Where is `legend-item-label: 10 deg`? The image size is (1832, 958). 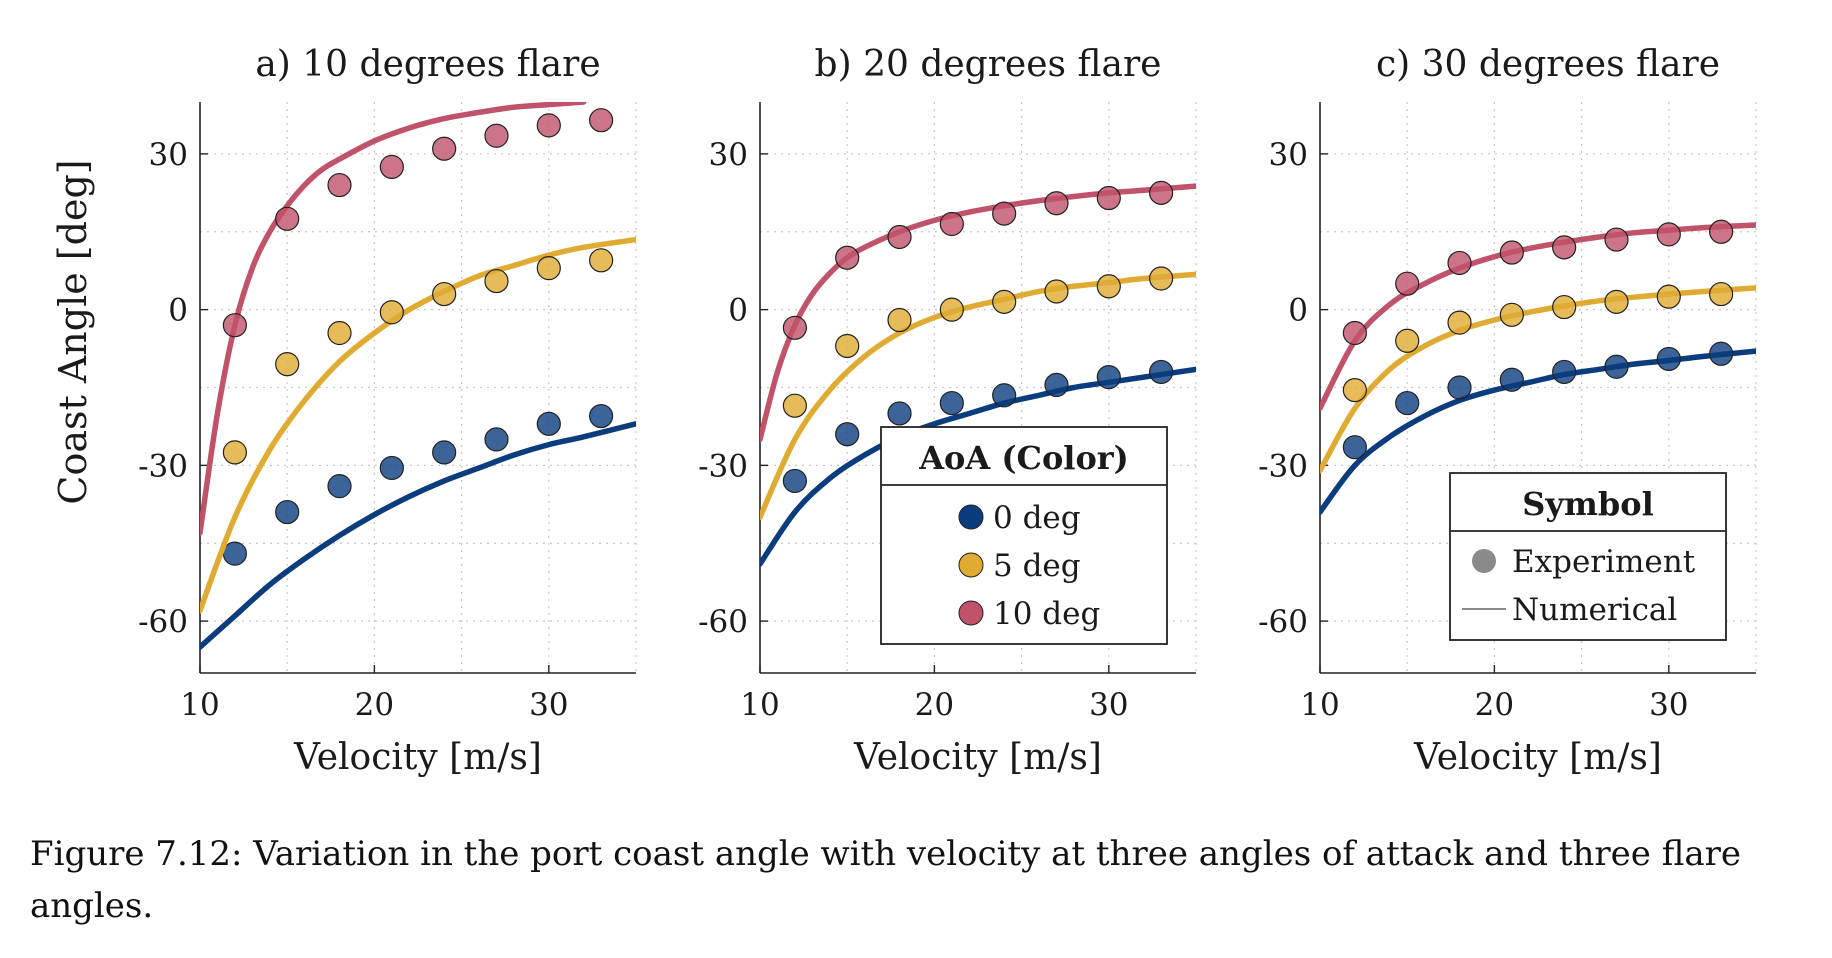
legend-item-label: 10 deg is located at coordinates (1046, 614).